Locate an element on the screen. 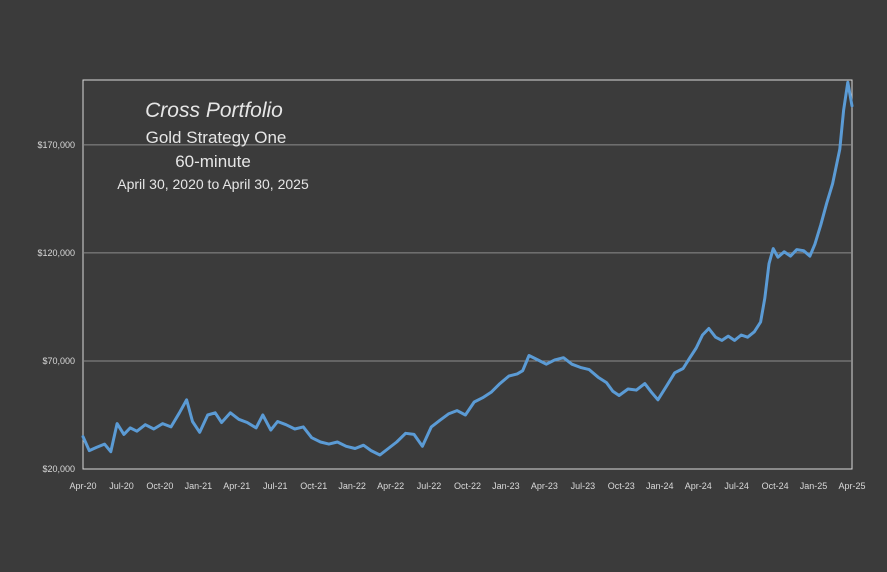 The width and height of the screenshot is (887, 572). x-tick-label: Oct-20 is located at coordinates (159, 486).